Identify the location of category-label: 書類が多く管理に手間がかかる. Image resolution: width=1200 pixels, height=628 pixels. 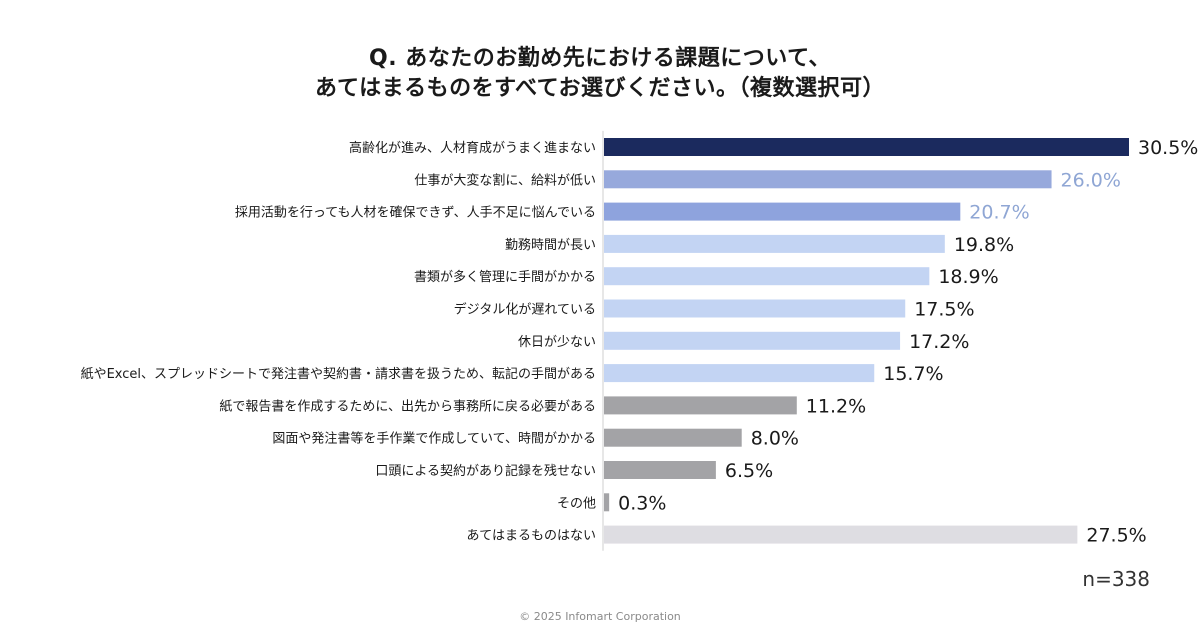
(505, 277).